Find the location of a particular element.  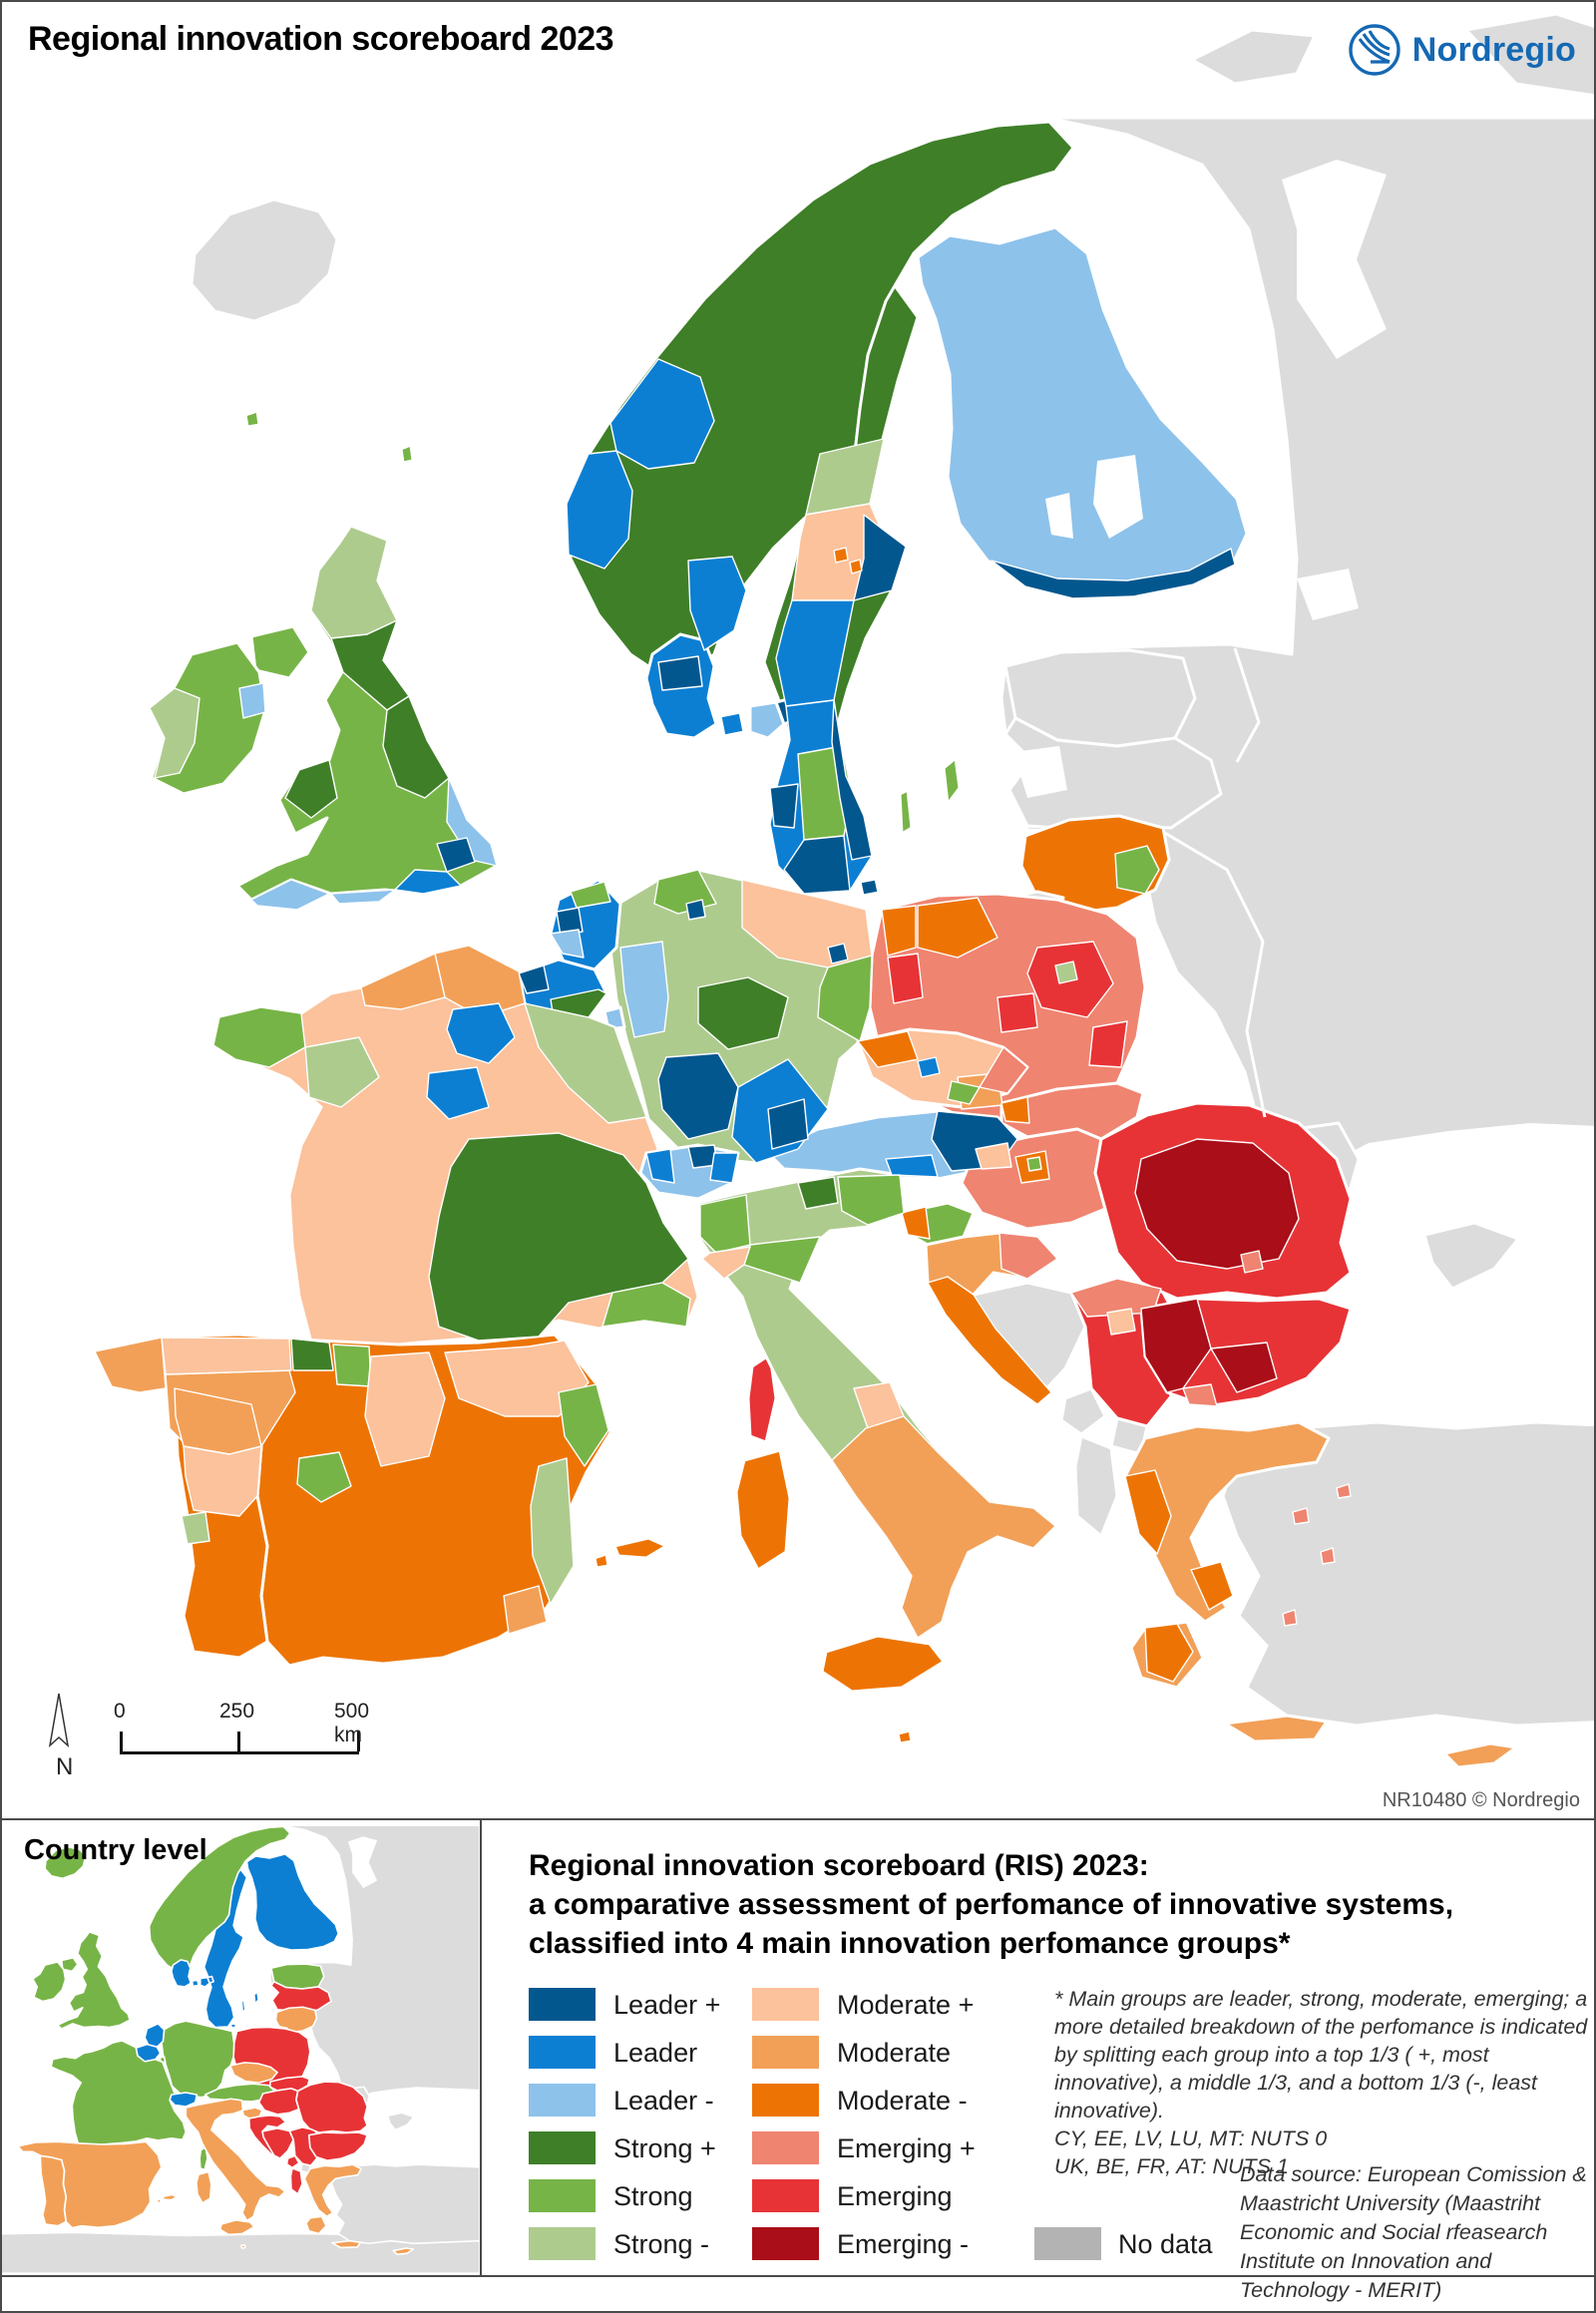

north-label: N is located at coordinates (65, 1766).